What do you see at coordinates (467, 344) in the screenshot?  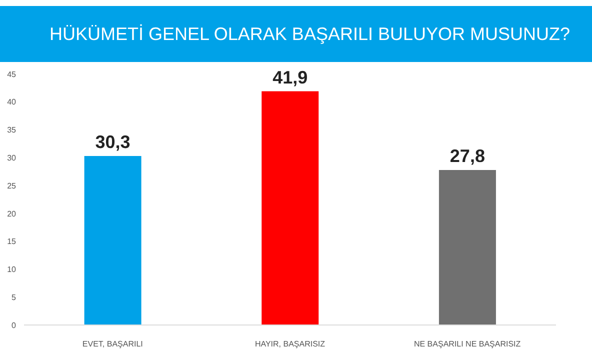 I see `x-tick-label: NE BAŞARILI NE BAŞARISIZ` at bounding box center [467, 344].